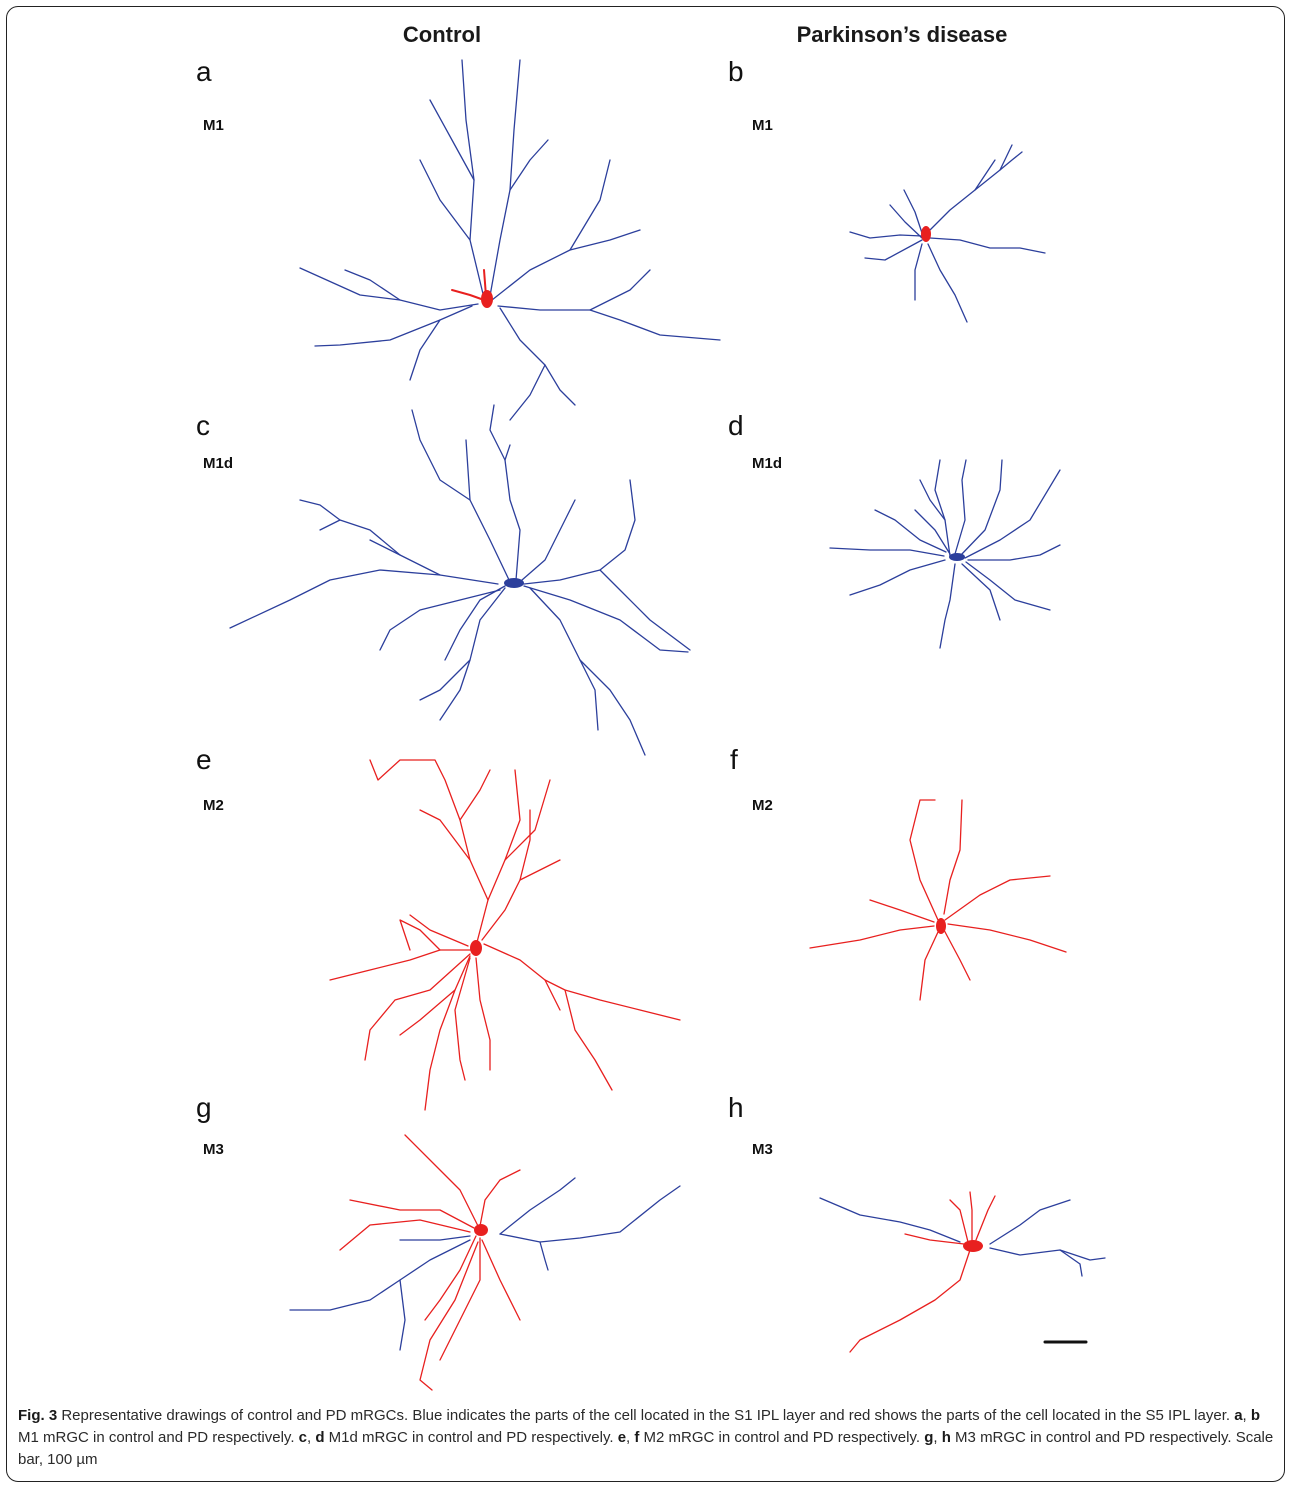 This screenshot has height=1491, width=1293. Describe the element at coordinates (630, 1437) in the screenshot. I see `caption-sep-3: ,` at that location.